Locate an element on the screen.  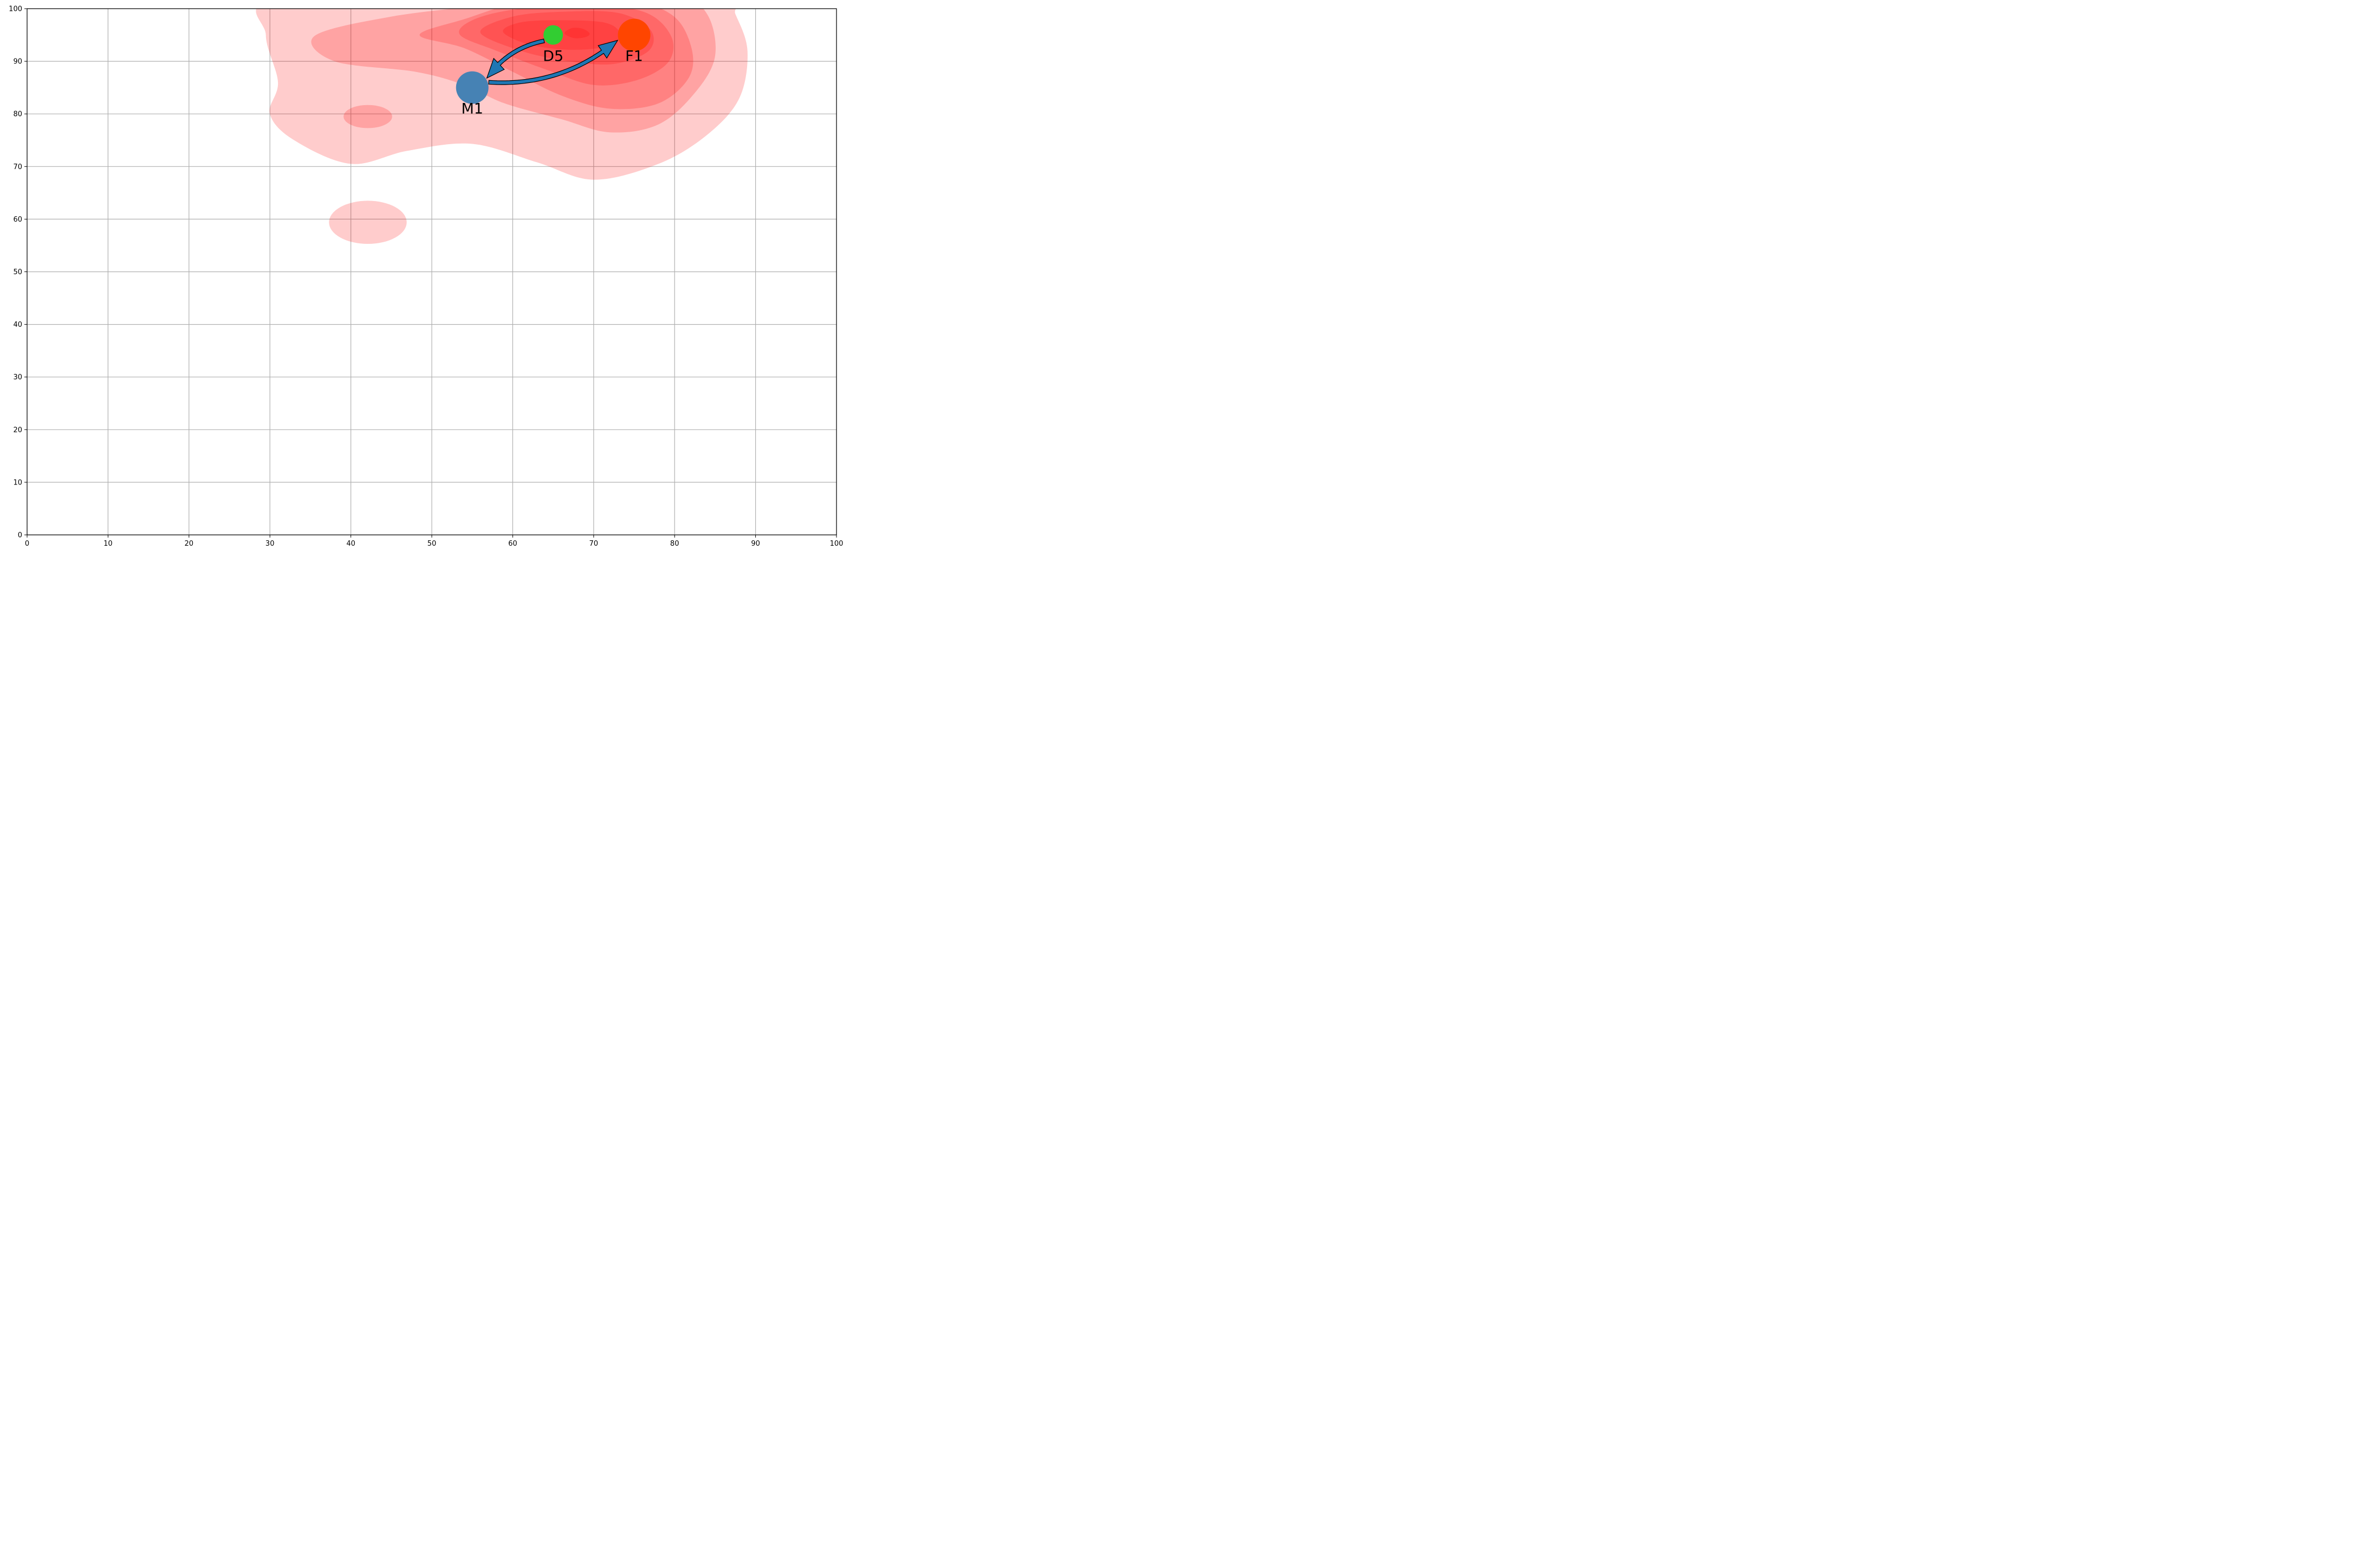
x-tick-label: 30 is located at coordinates (270, 544).